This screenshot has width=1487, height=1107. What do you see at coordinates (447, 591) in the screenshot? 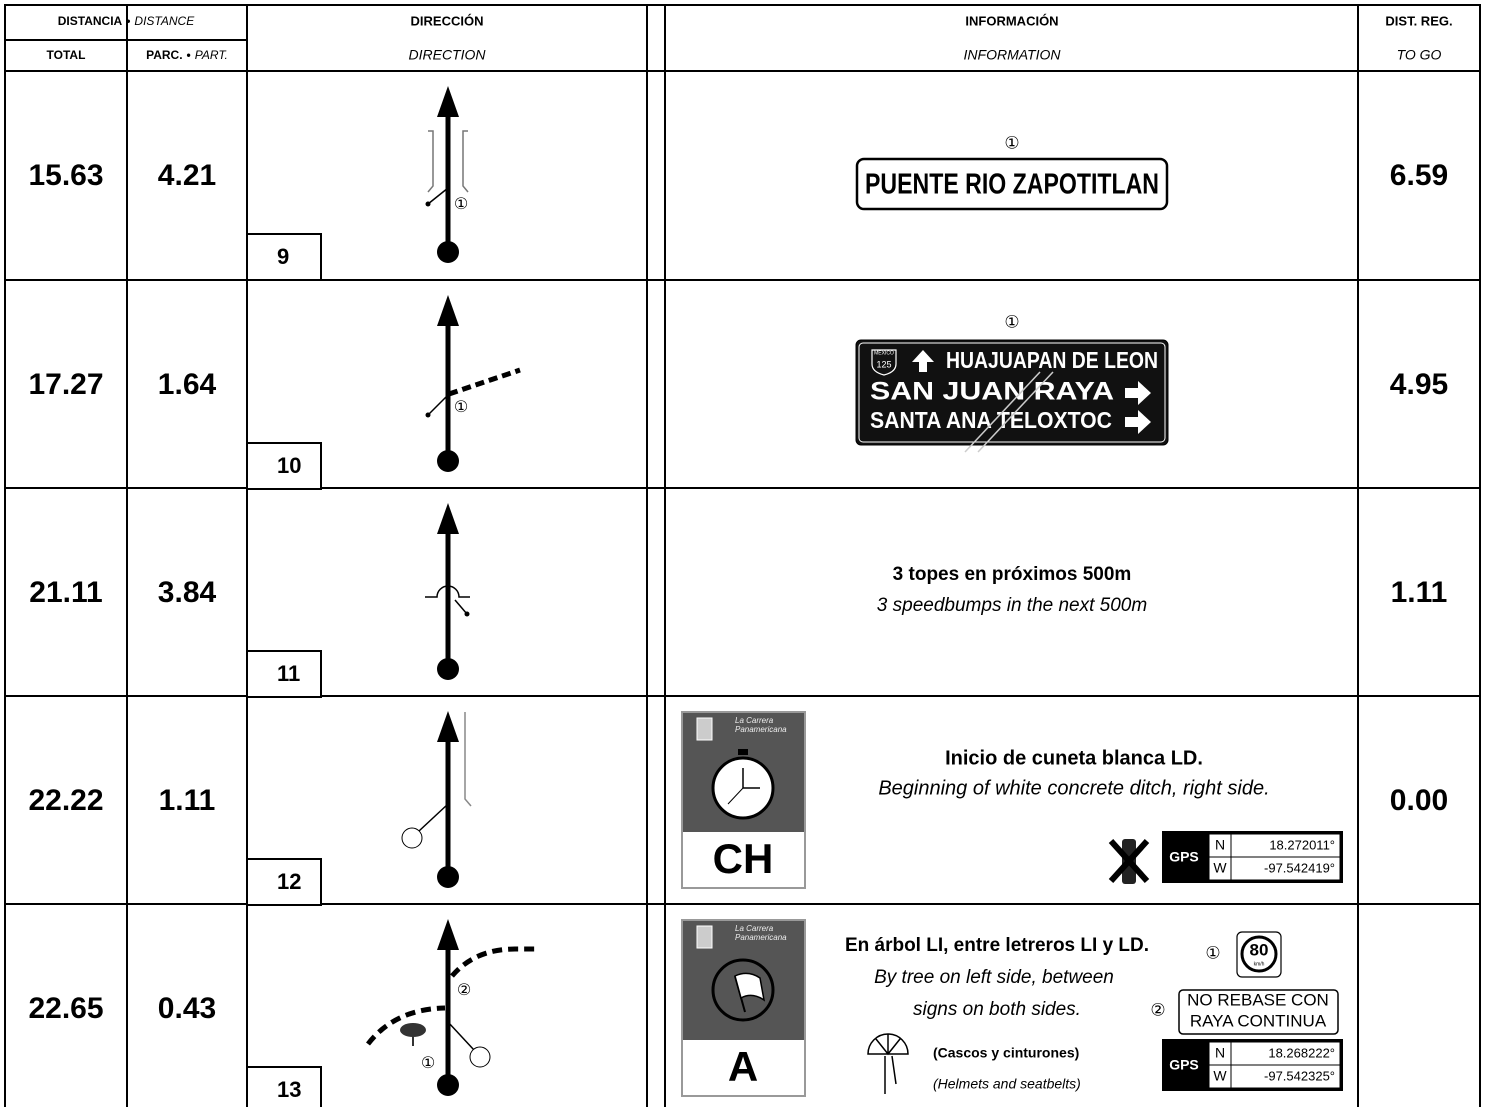
I see `speedbump` at bounding box center [447, 591].